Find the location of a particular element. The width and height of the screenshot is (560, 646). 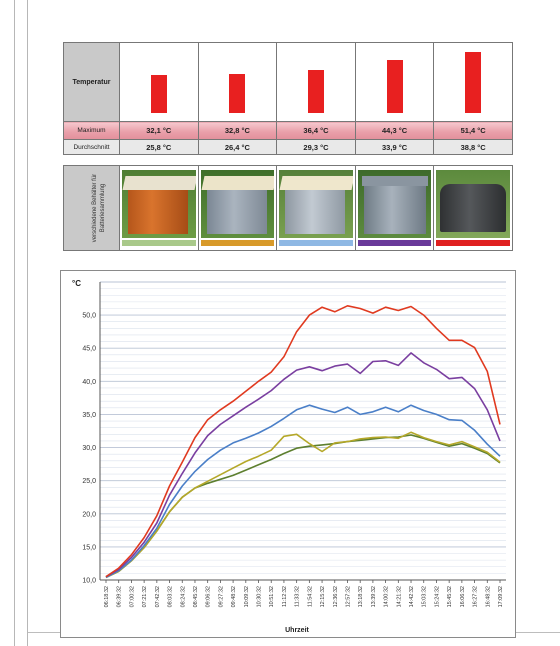

x-tick-label: 07:00:32 is located at coordinates (132, 596).